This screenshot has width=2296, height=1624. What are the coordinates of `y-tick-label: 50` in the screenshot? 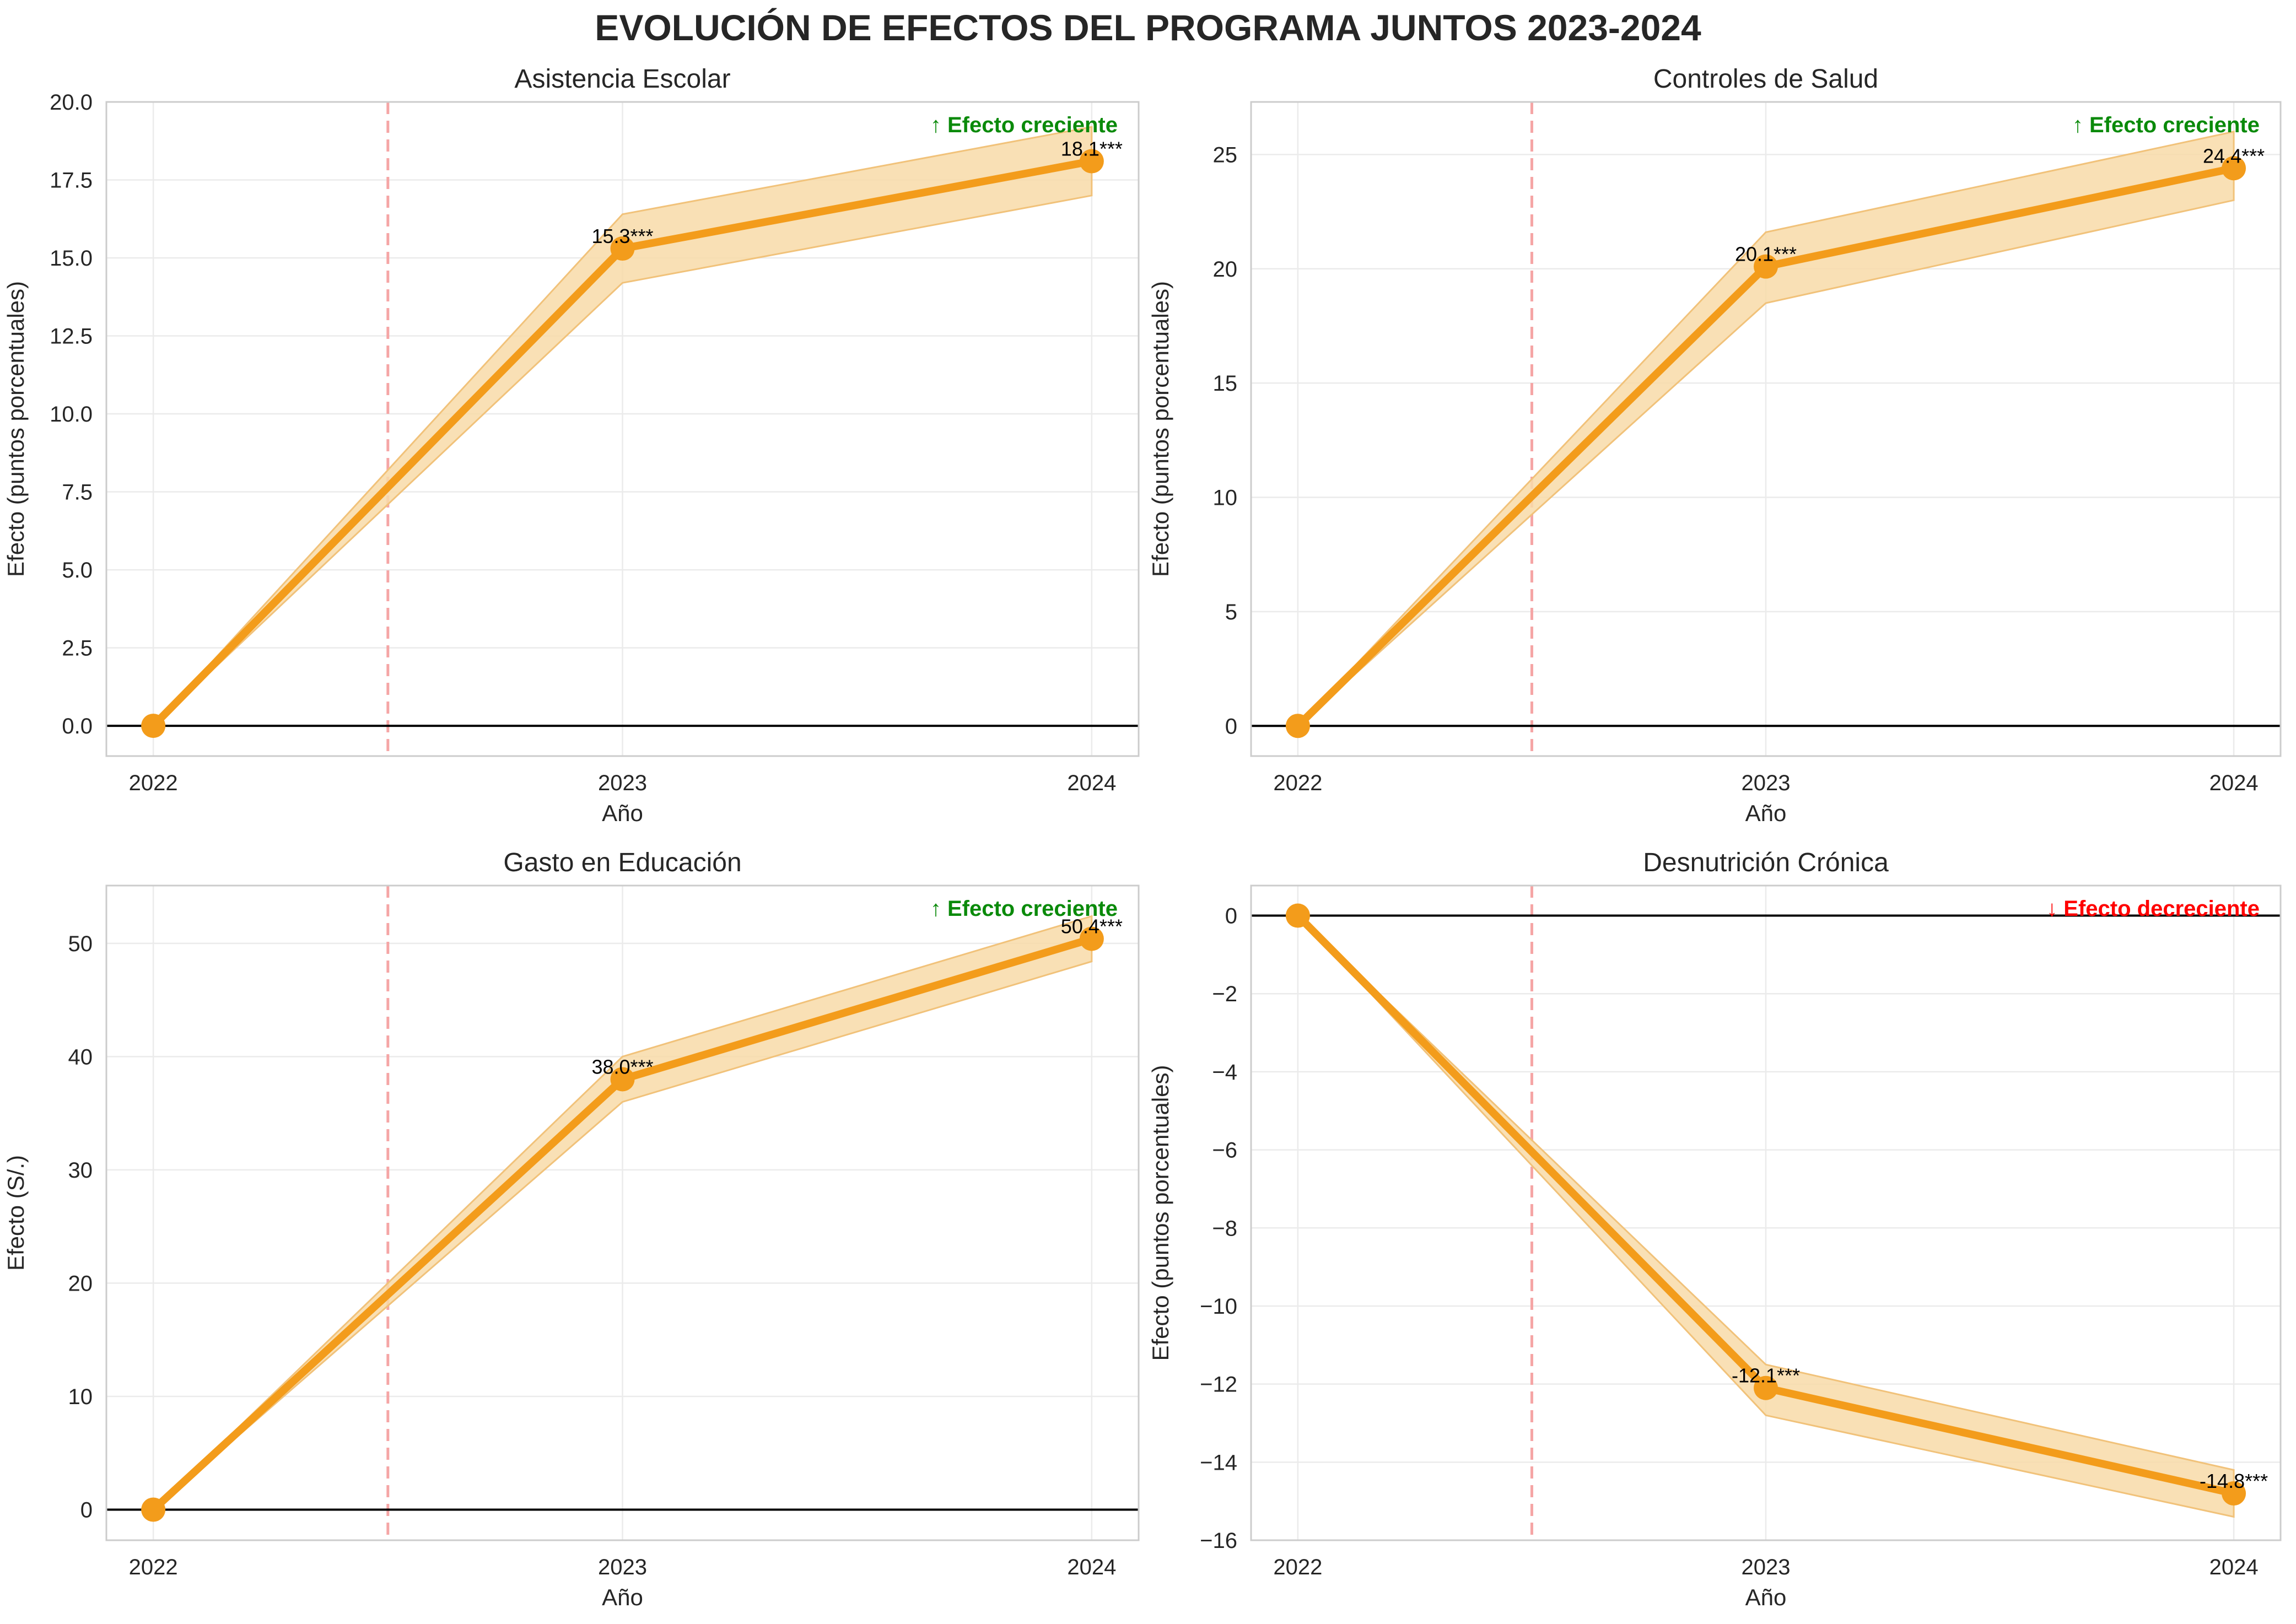 It's located at (80, 944).